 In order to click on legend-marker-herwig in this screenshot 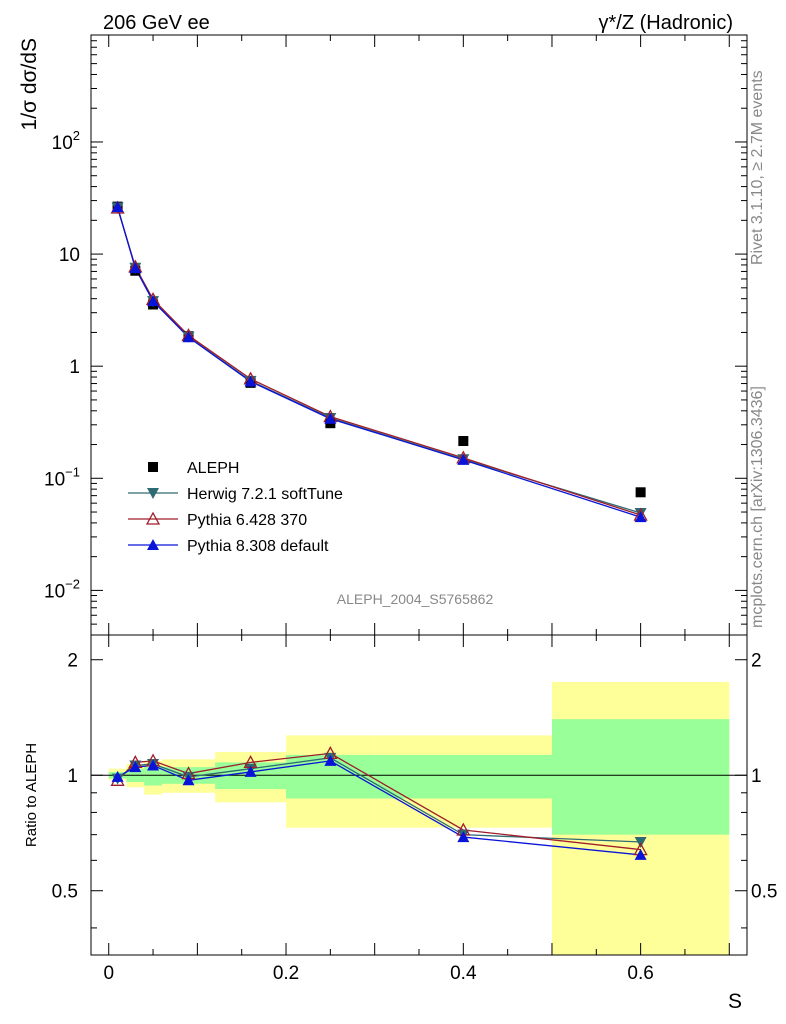, I will do `click(153, 493)`.